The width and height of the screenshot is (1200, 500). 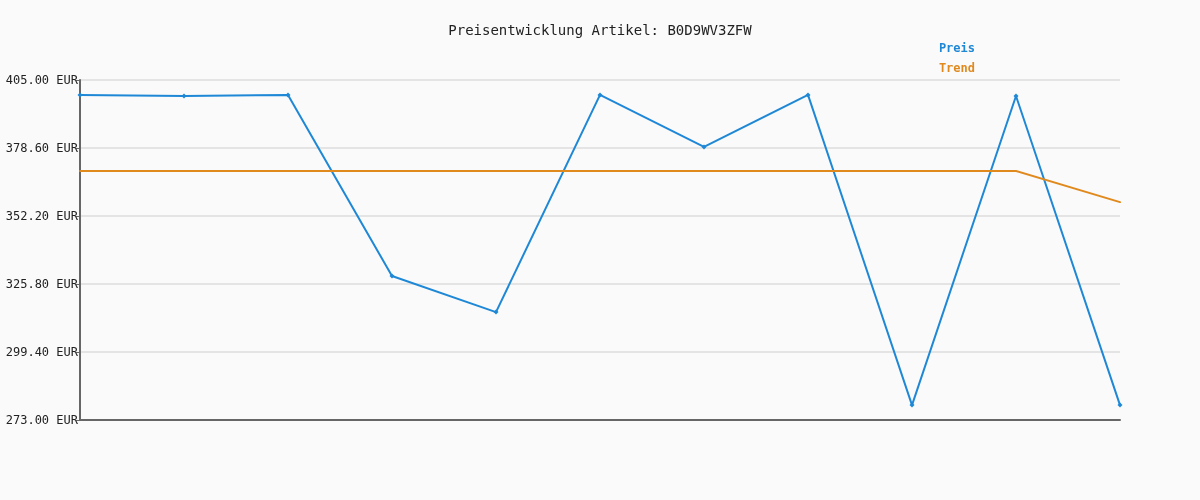 I want to click on y-tick-label: 352.20 EUR, so click(x=42, y=216).